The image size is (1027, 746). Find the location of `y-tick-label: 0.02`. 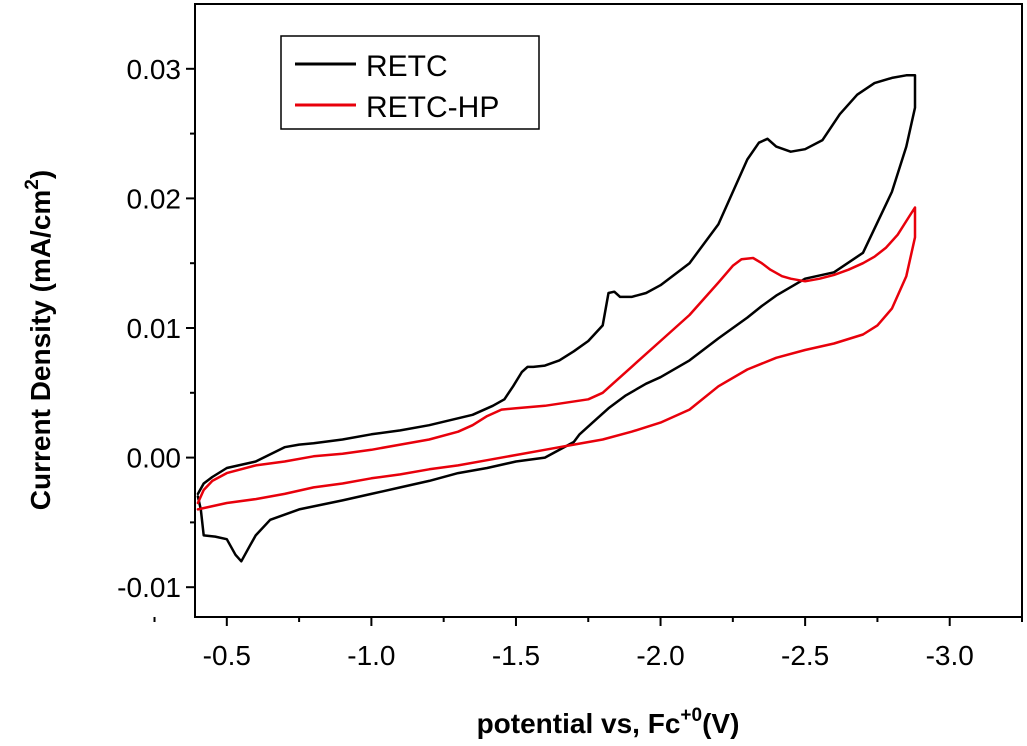

y-tick-label: 0.02 is located at coordinates (154, 198).